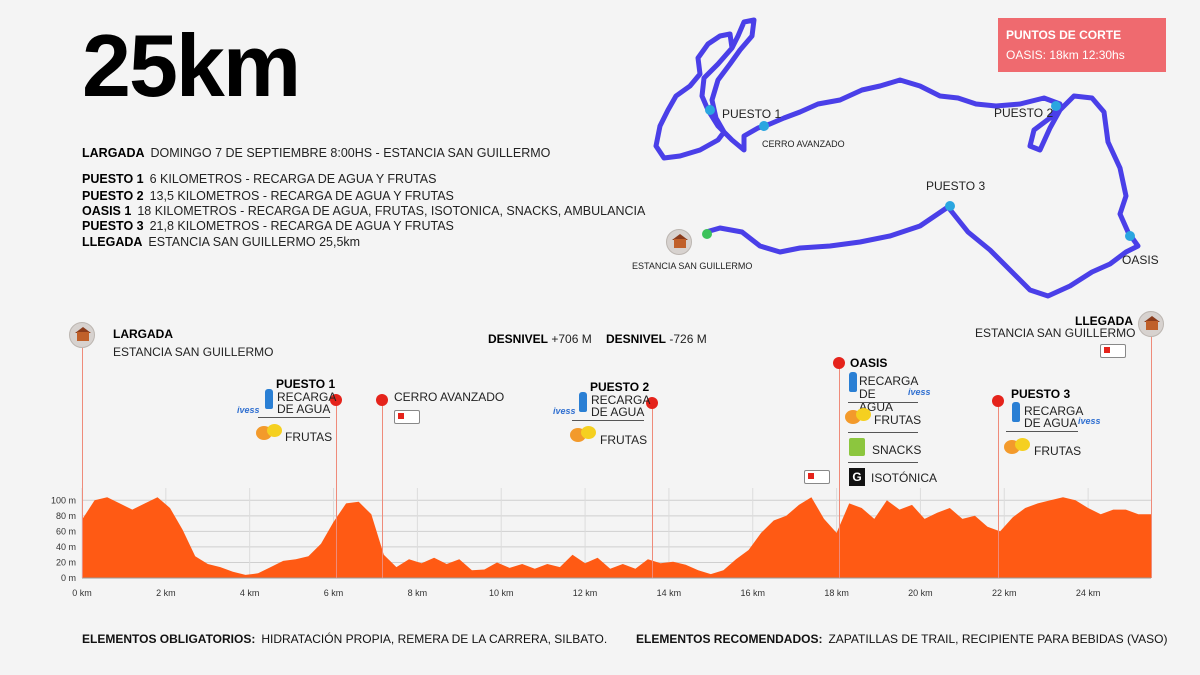 This screenshot has width=1200, height=675. What do you see at coordinates (857, 477) in the screenshot?
I see `oasis-gatorade-icon: G` at bounding box center [857, 477].